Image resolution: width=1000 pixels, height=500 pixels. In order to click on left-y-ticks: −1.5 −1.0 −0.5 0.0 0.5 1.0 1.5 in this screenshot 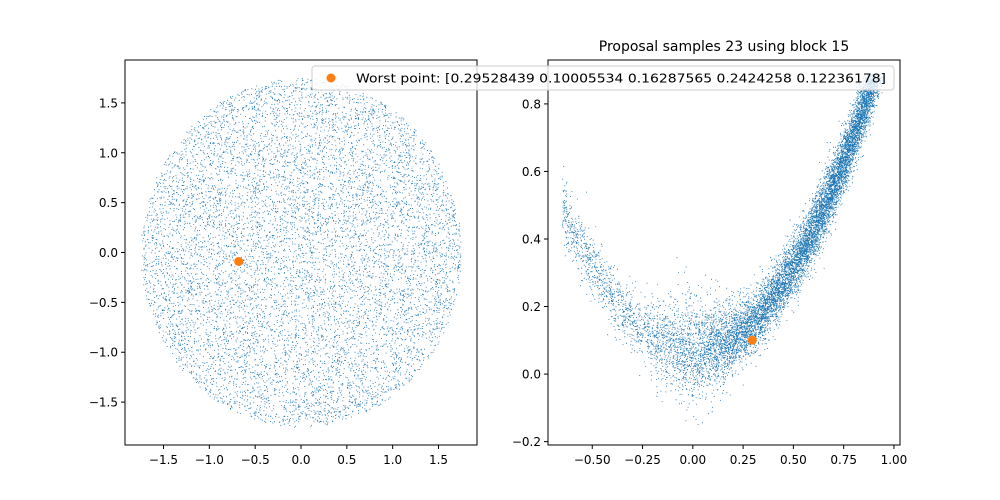, I will do `click(107, 253)`.